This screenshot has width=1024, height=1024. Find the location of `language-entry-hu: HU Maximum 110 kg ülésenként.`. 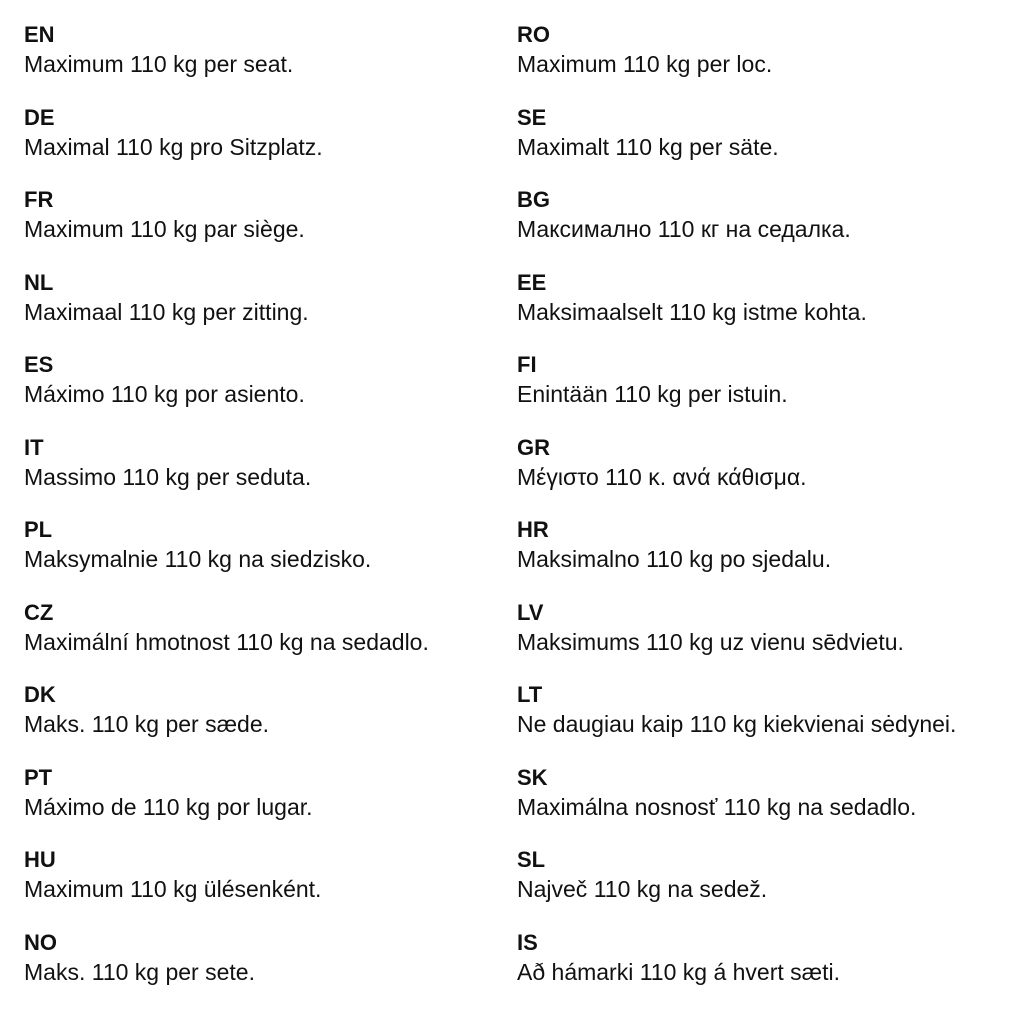

language-entry-hu: HU Maximum 110 kg ülésenként. is located at coordinates (172, 875).